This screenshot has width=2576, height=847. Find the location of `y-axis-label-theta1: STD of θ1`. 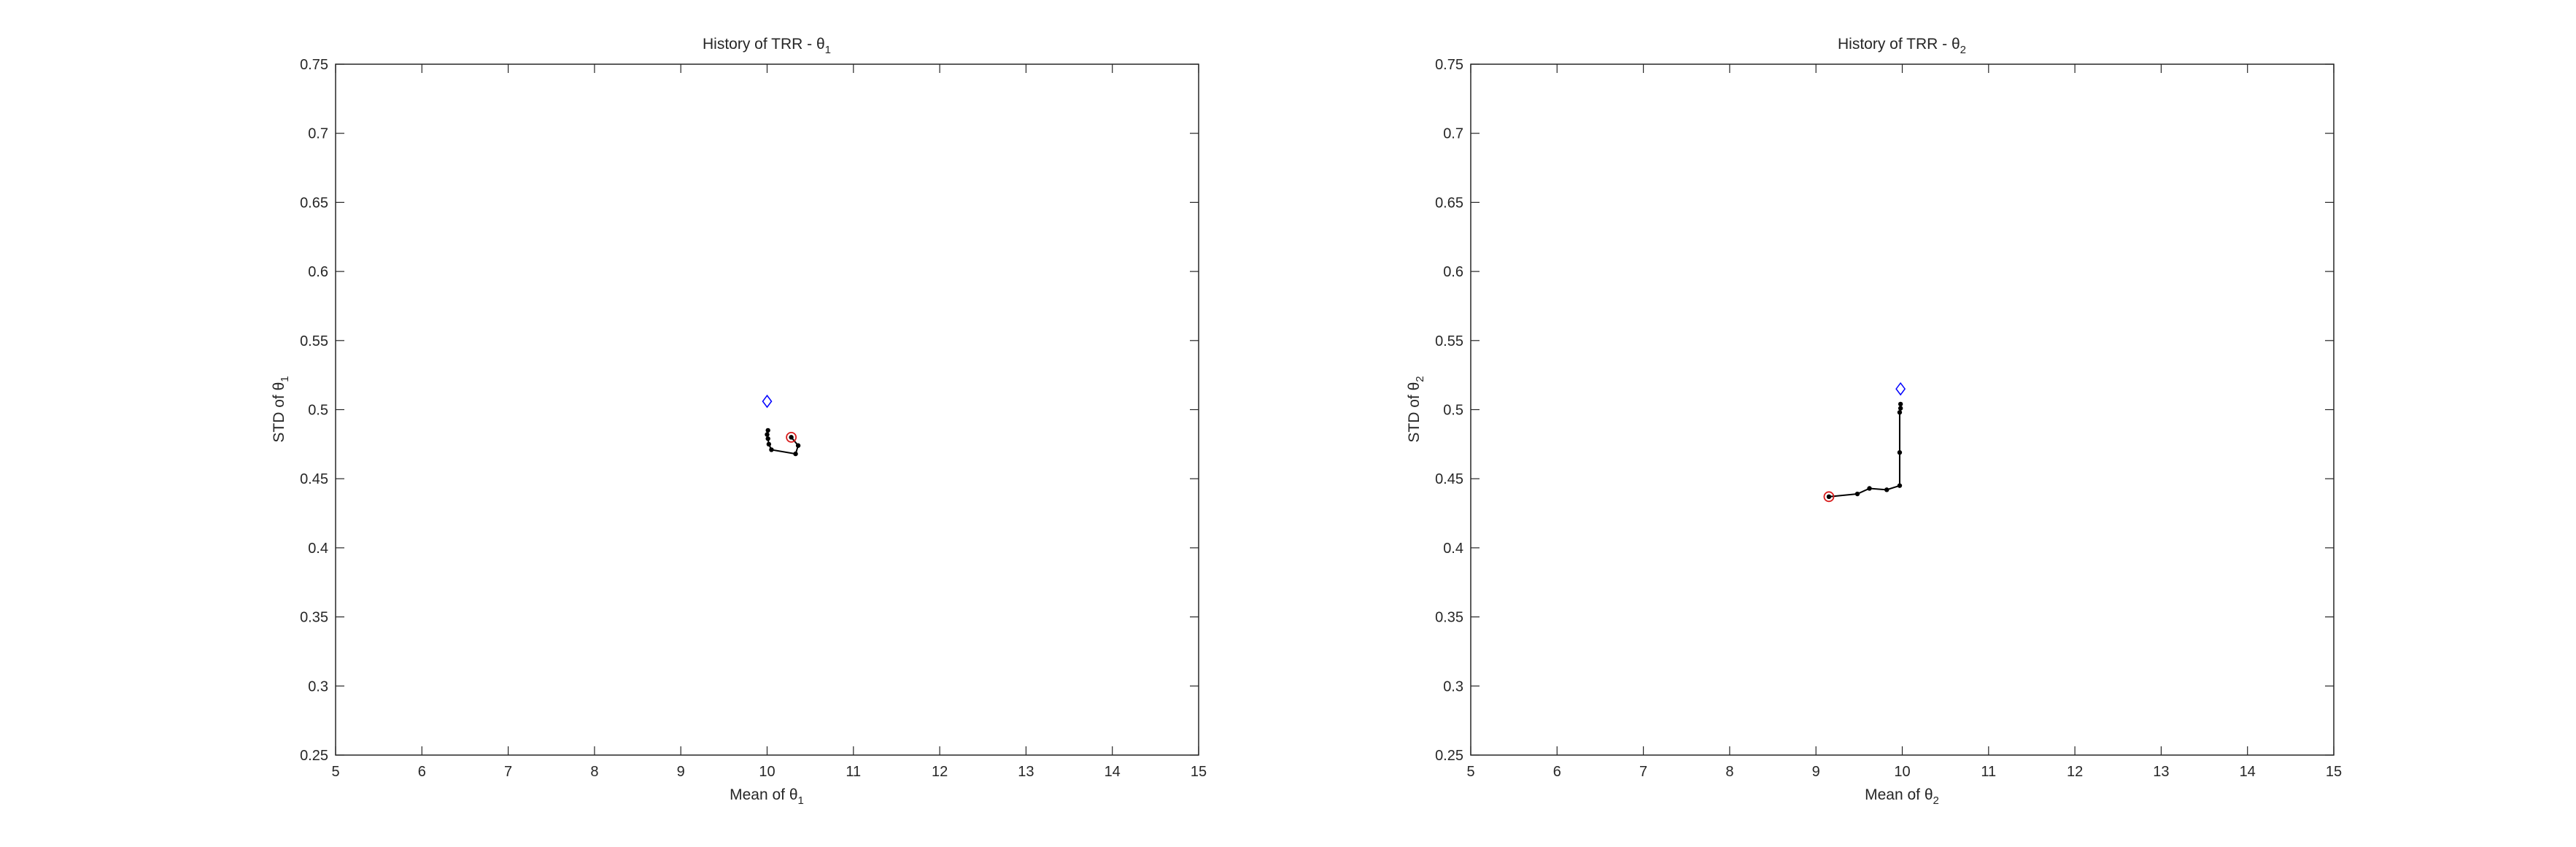

y-axis-label-theta1: STD of θ1 is located at coordinates (281, 409).